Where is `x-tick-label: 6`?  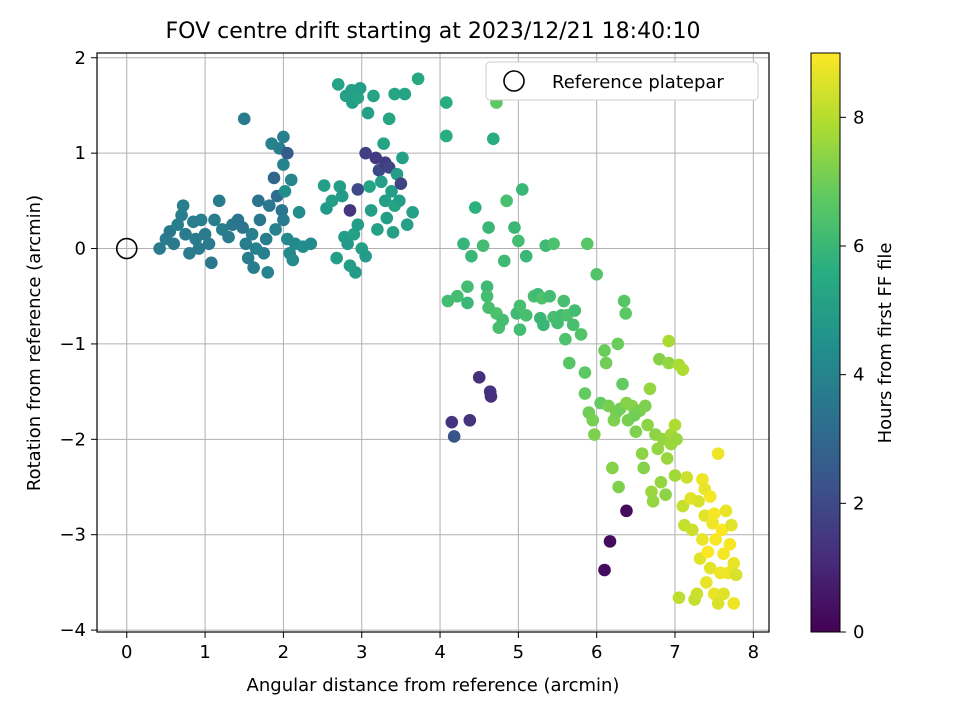 x-tick-label: 6 is located at coordinates (596, 652).